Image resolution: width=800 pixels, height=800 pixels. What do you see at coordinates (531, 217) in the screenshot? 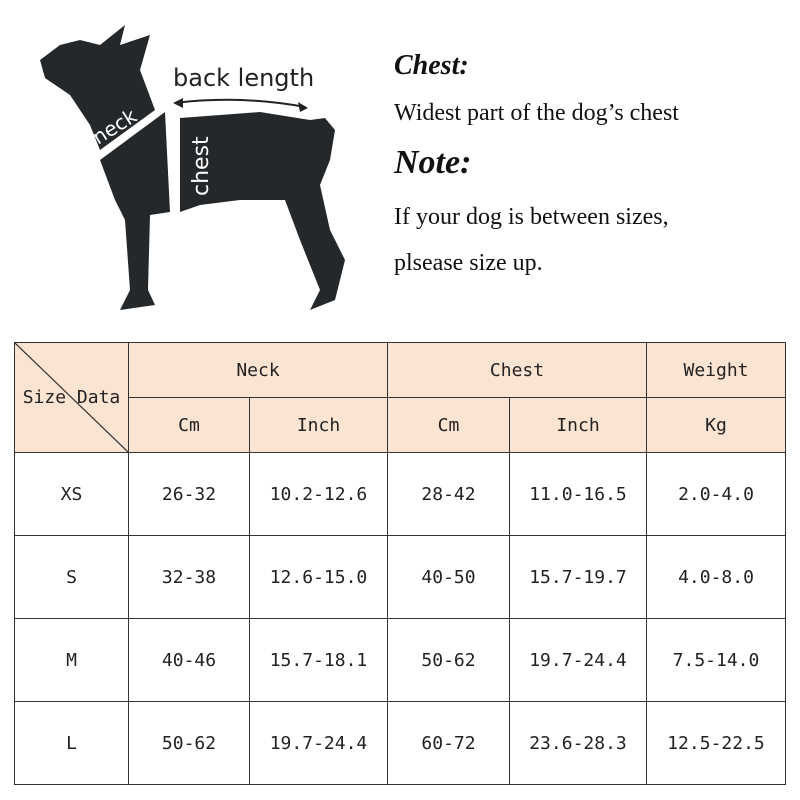
I see `note-line-1: If your dog is between sizes,` at bounding box center [531, 217].